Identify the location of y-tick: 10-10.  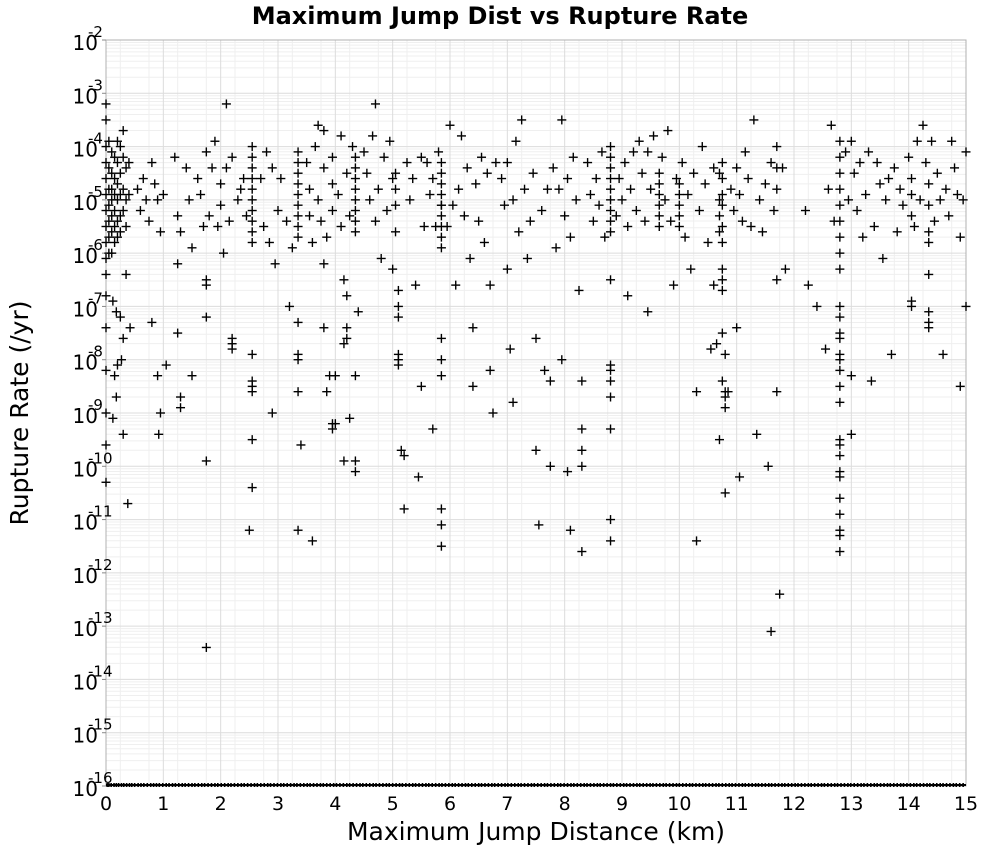
(93, 465).